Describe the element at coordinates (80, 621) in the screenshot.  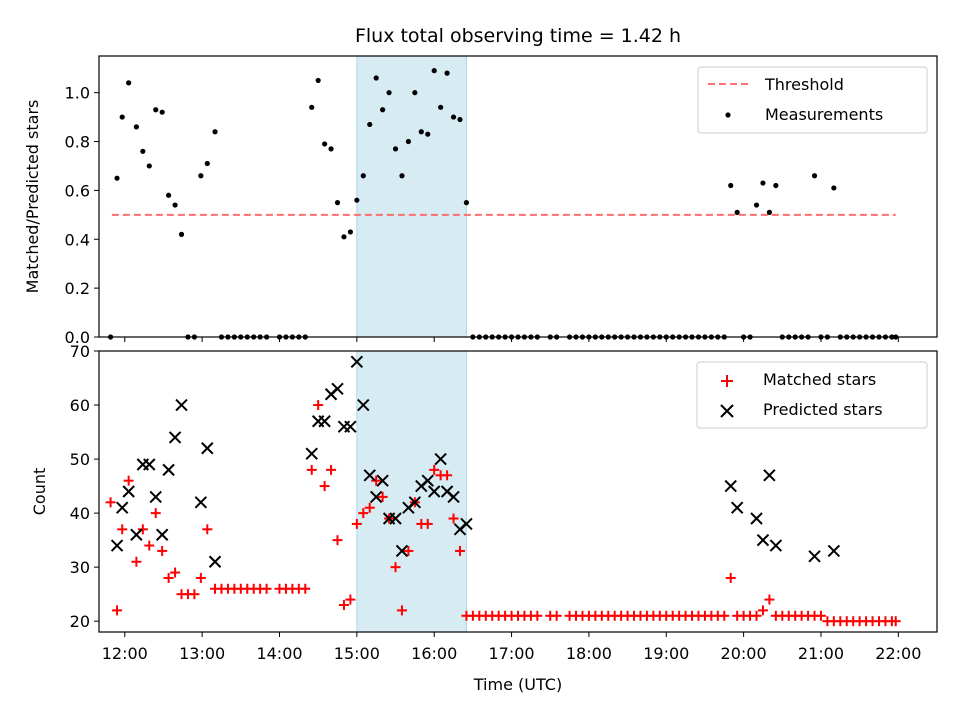
I see `y-tick-label: 20` at that location.